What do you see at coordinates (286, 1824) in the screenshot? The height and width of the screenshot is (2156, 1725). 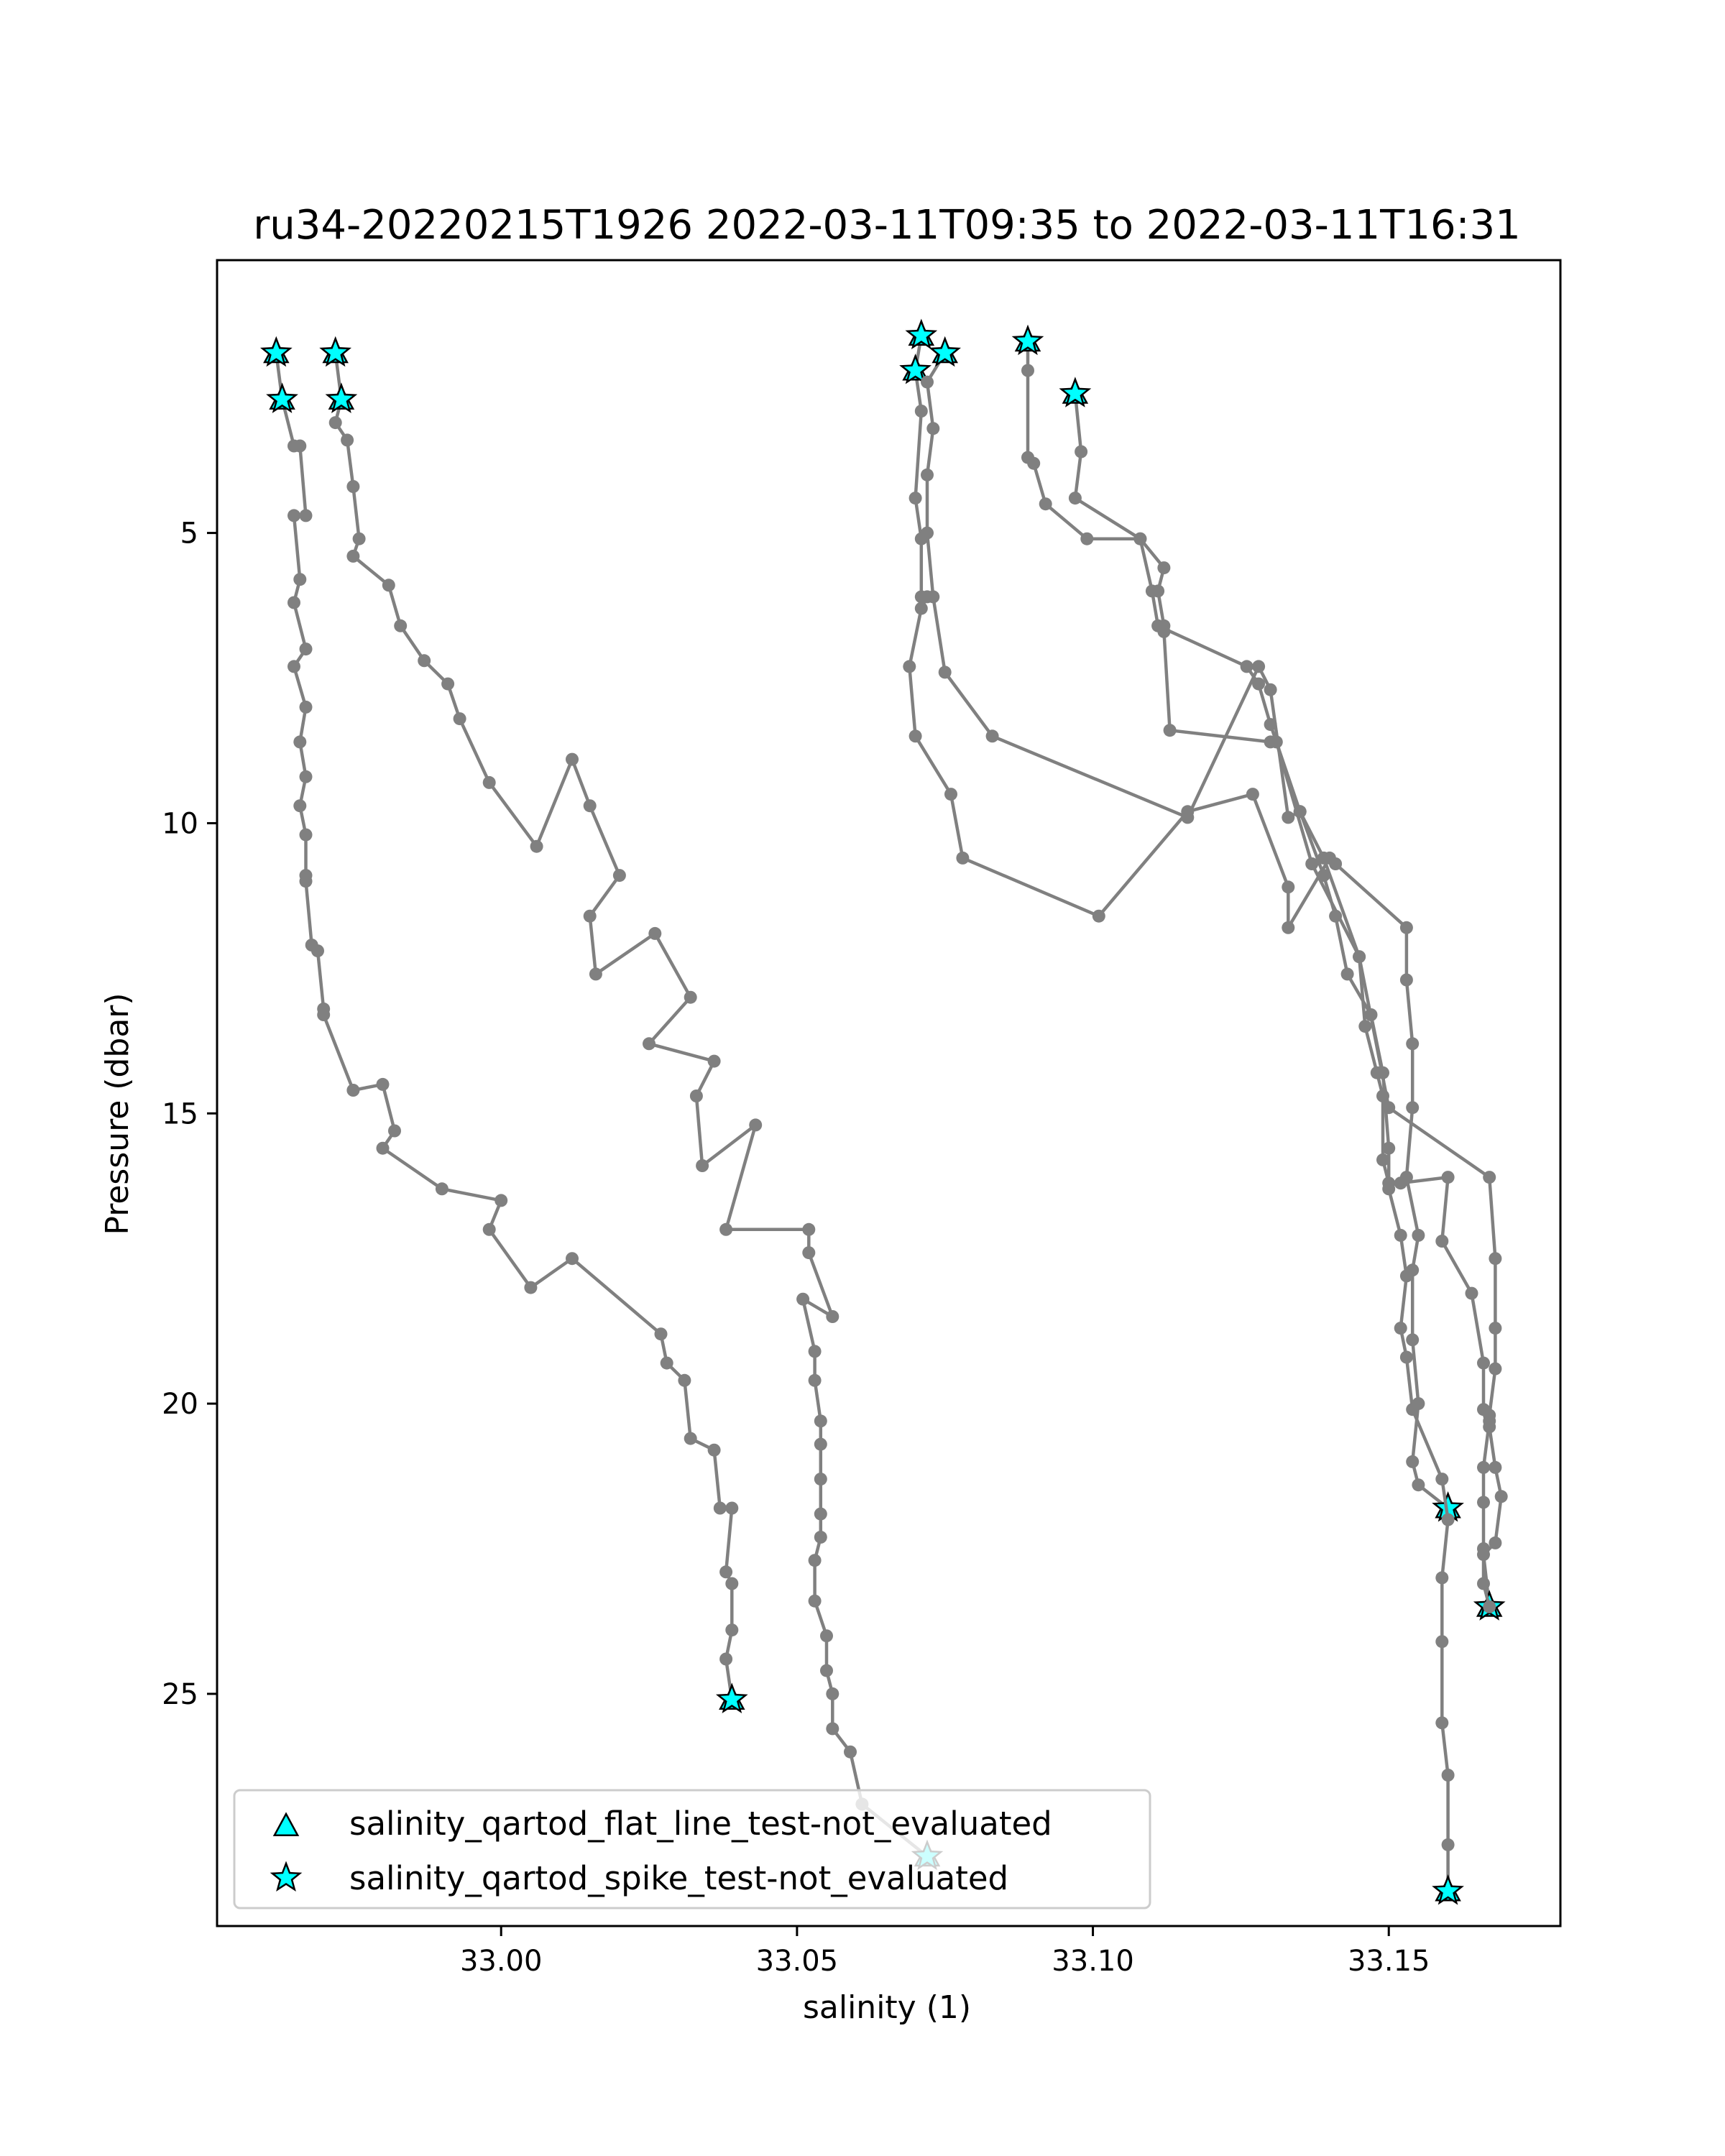 I see `legend-triangle-marker` at bounding box center [286, 1824].